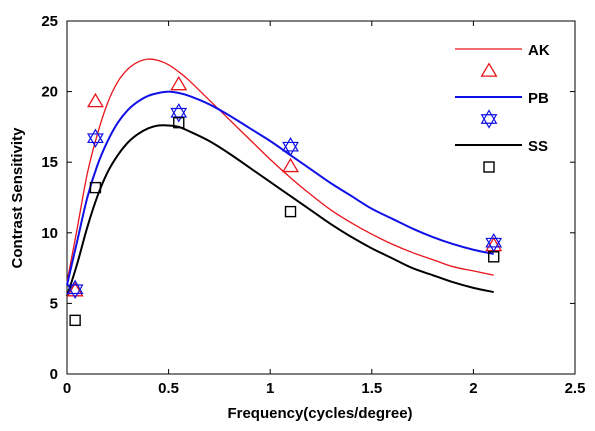 Image resolution: width=595 pixels, height=431 pixels. Describe the element at coordinates (575, 388) in the screenshot. I see `x-tick-label: 2.5` at that location.